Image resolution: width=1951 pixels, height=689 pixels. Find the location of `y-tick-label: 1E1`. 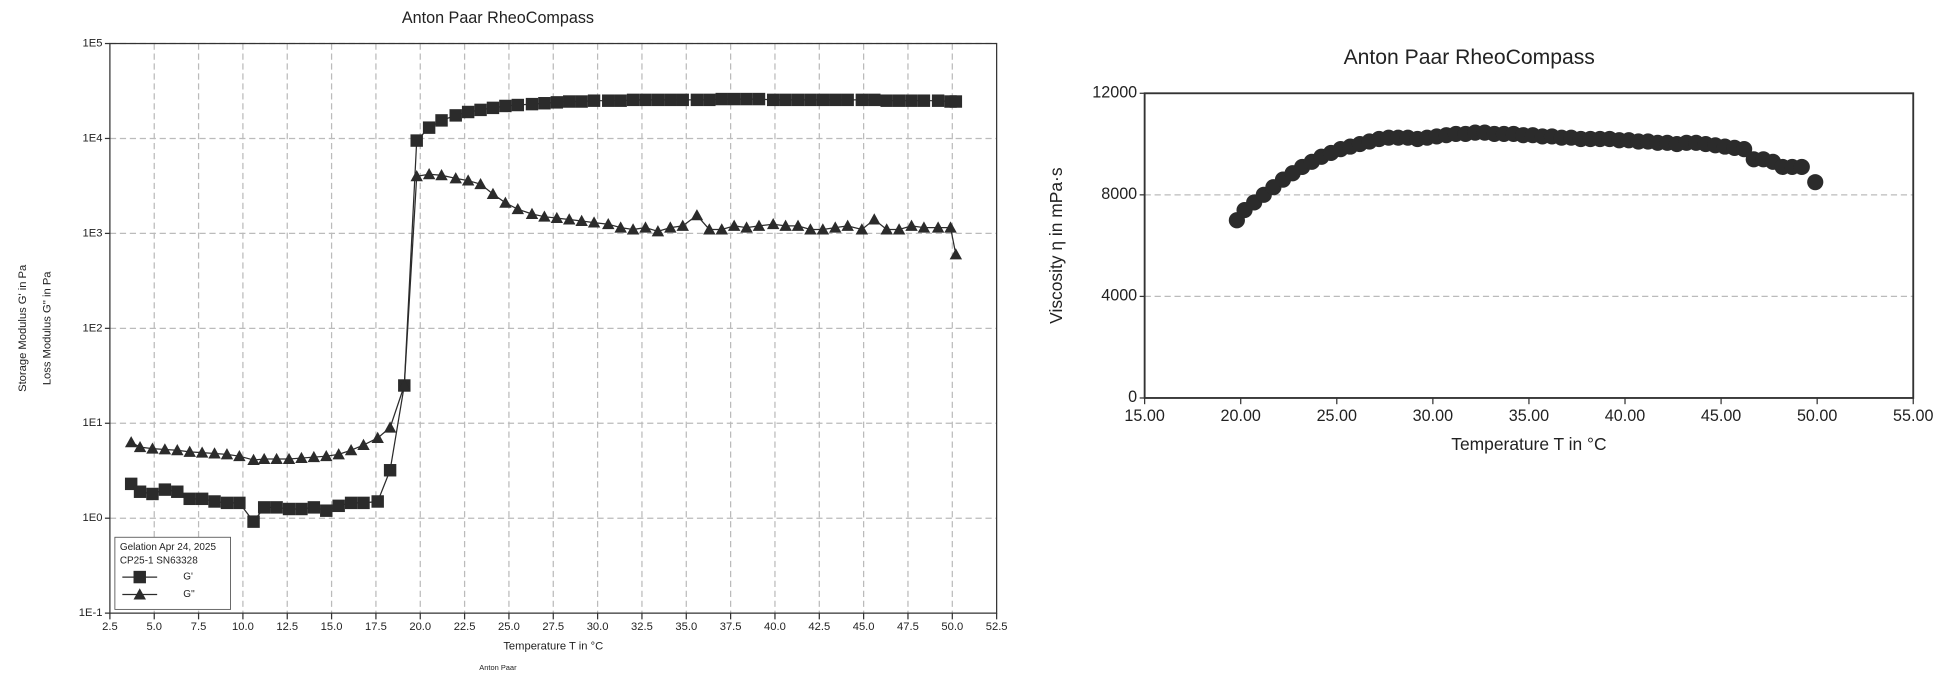

y-tick-label: 1E1 is located at coordinates (93, 423).